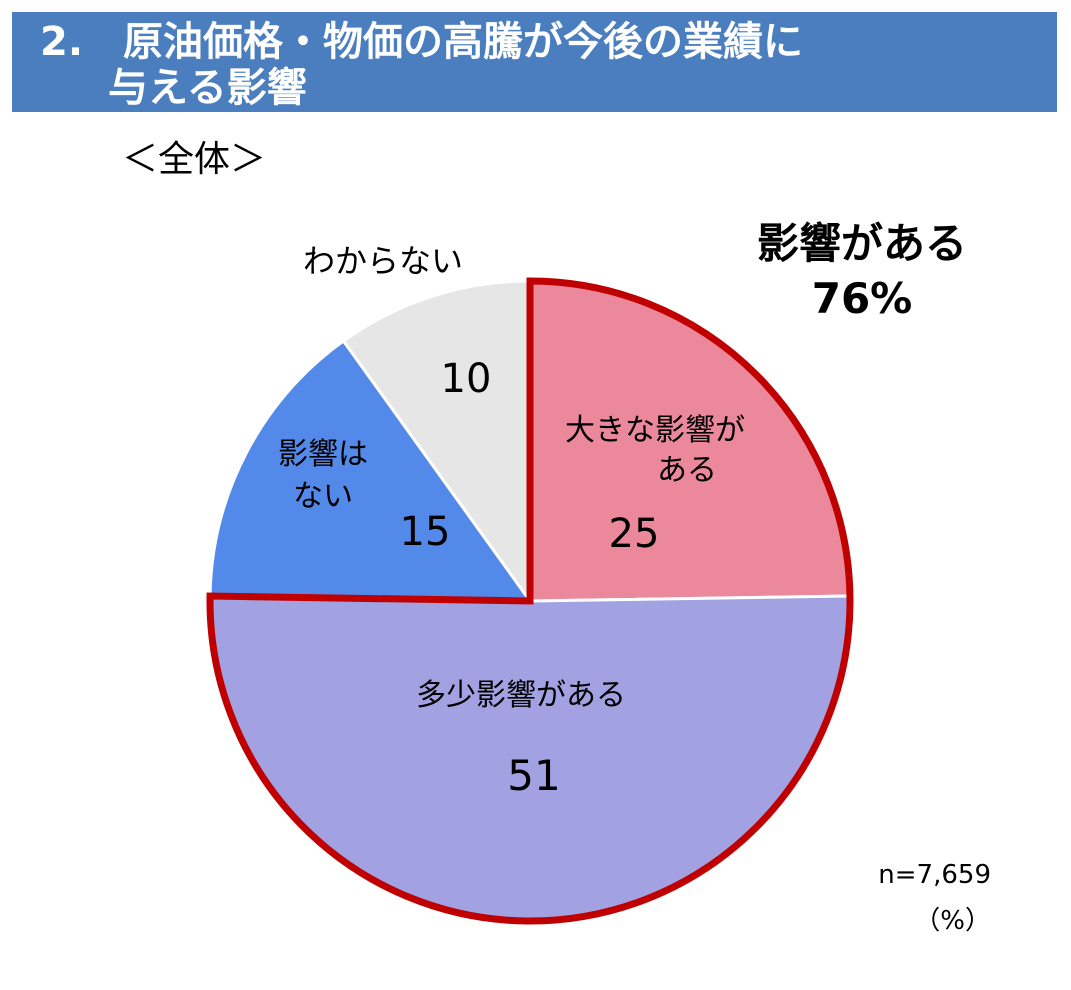 This screenshot has height=990, width=1071. I want to click on slice-label: 多少影響がある, so click(521, 695).